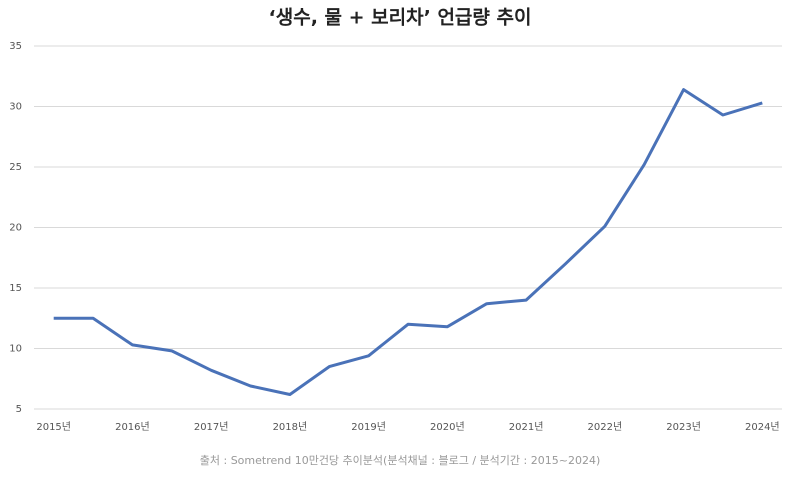 Image resolution: width=800 pixels, height=477 pixels. Describe the element at coordinates (15, 228) in the screenshot. I see `y-tick-label: 20` at that location.